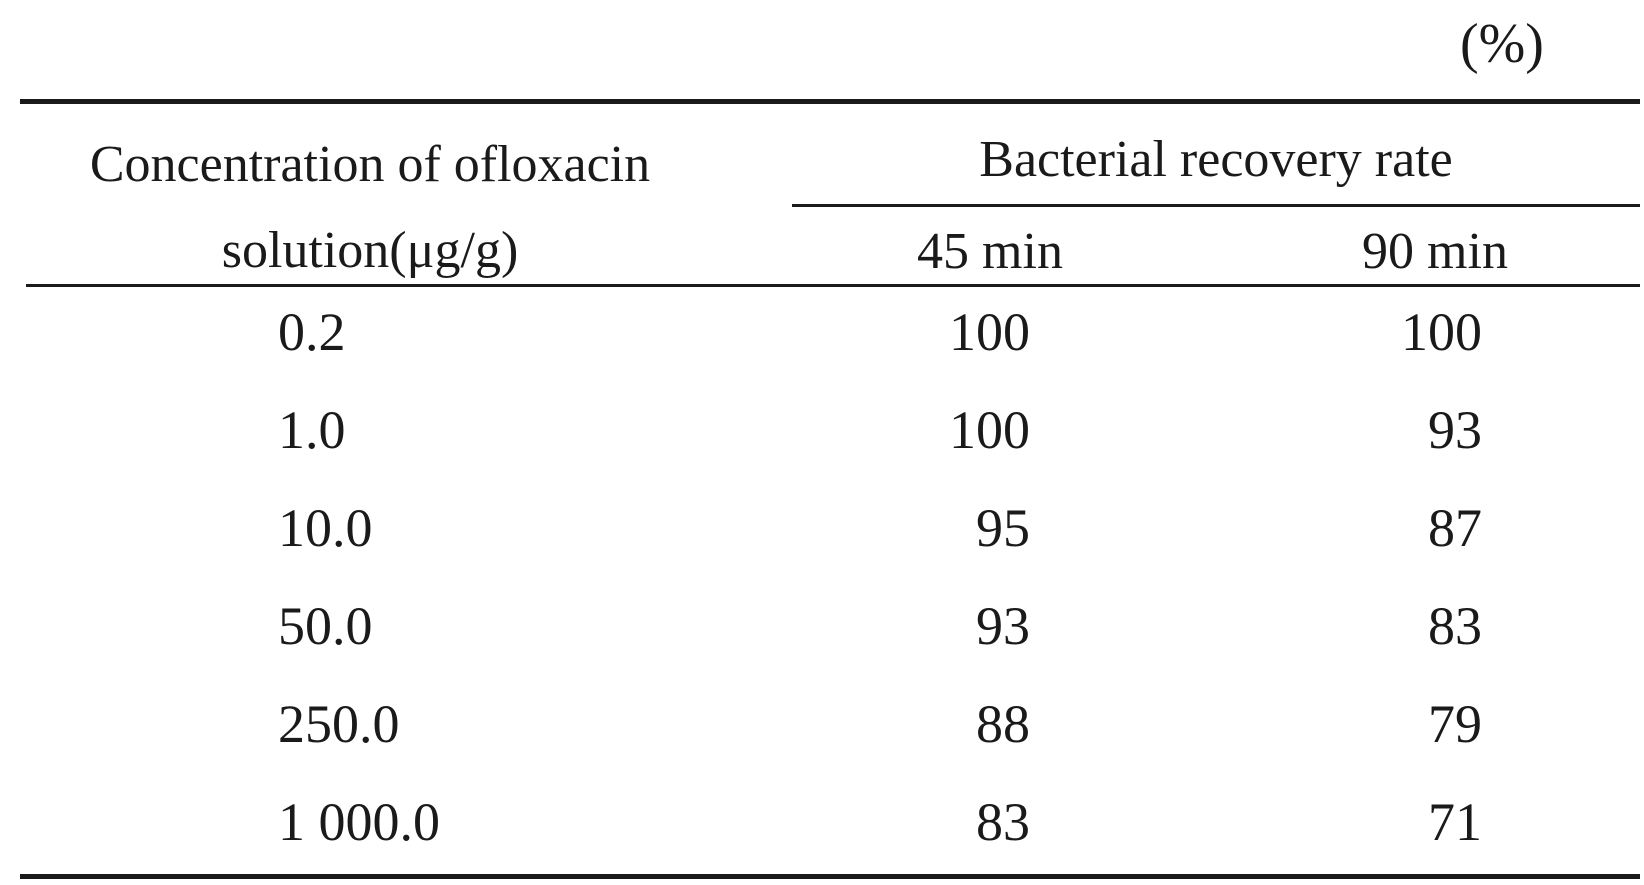 The width and height of the screenshot is (1644, 885). Describe the element at coordinates (830, 101) in the screenshot. I see `table-top-rule` at that location.